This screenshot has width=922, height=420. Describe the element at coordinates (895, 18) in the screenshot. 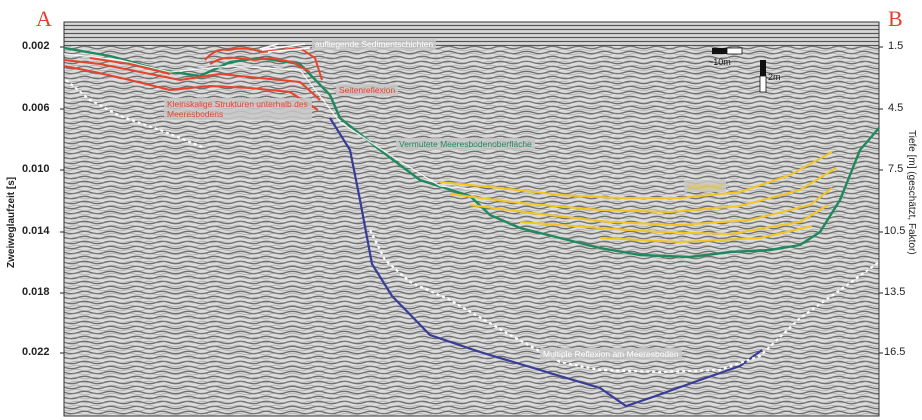

I see `corner-label-b: B` at that location.